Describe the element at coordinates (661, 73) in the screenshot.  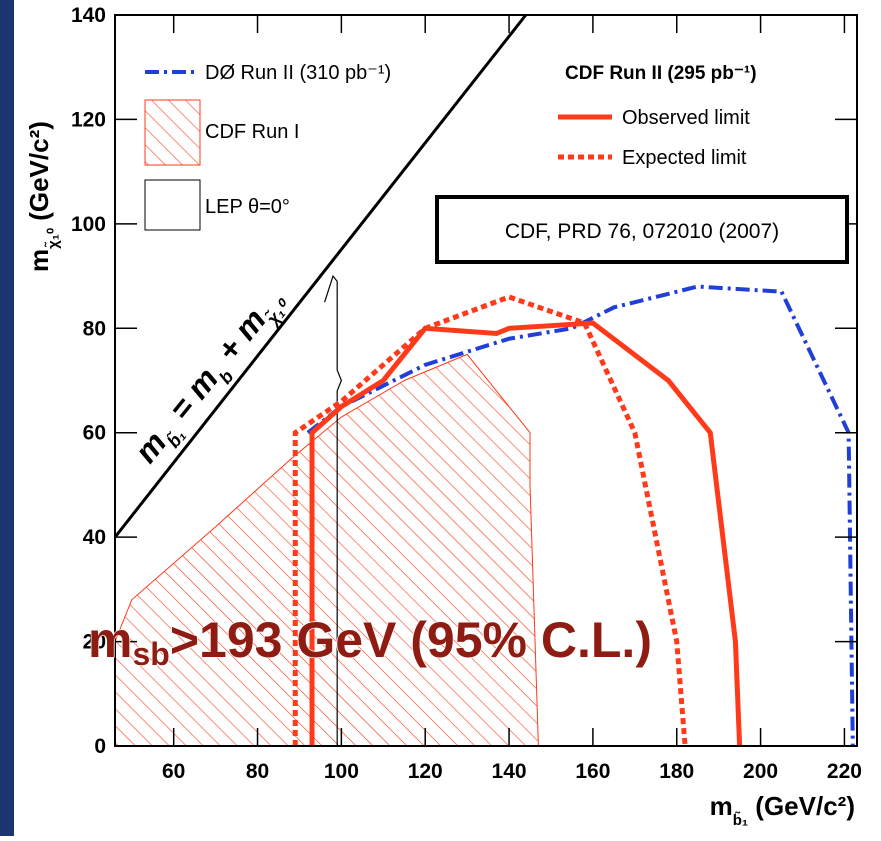
I see `legend-title: CDF Run II (295 pb⁻¹)` at that location.